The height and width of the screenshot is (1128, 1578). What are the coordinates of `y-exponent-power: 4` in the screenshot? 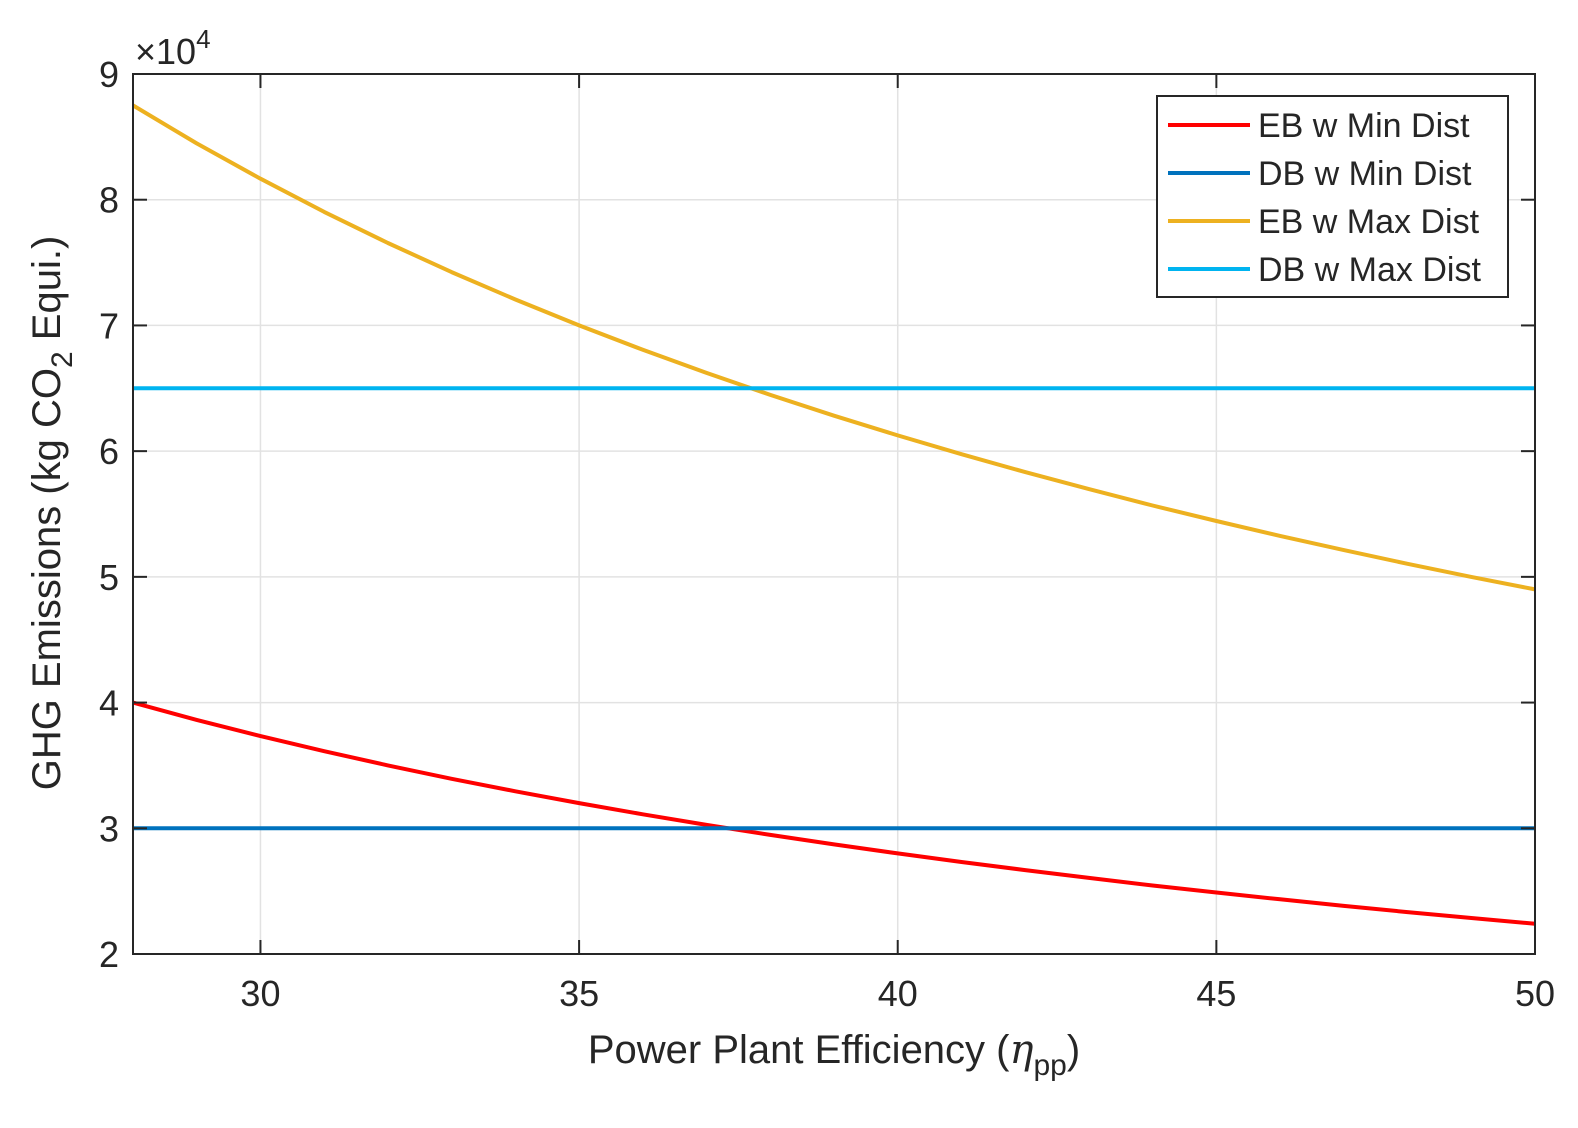 It's located at (203, 39).